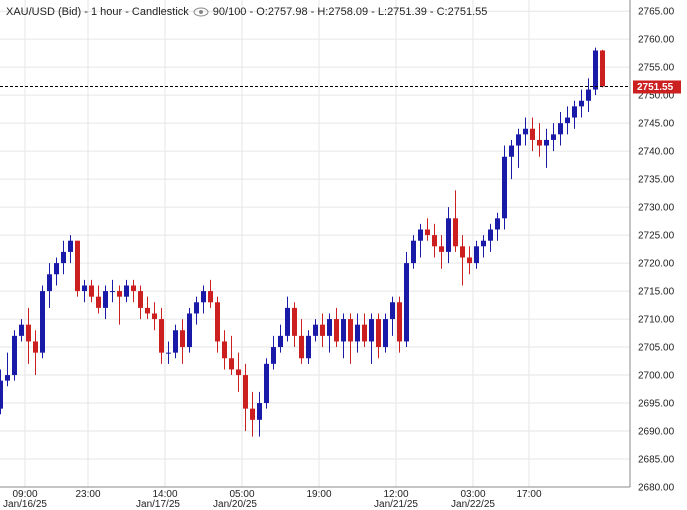 The height and width of the screenshot is (510, 687). What do you see at coordinates (656, 236) in the screenshot?
I see `y-tick-label: 2725.00` at bounding box center [656, 236].